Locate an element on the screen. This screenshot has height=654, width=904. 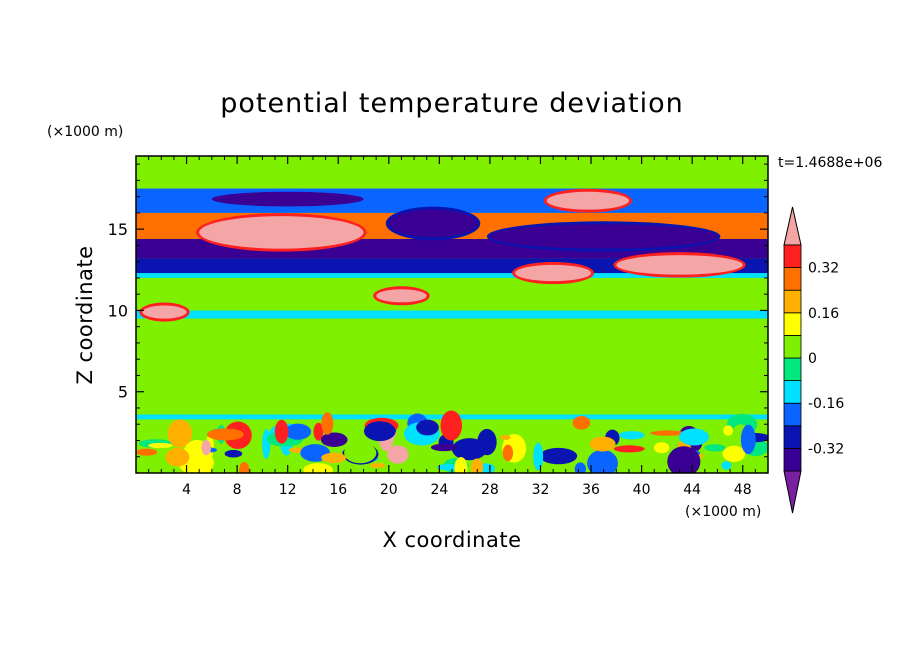
x-tick-label: 8 is located at coordinates (237, 490).